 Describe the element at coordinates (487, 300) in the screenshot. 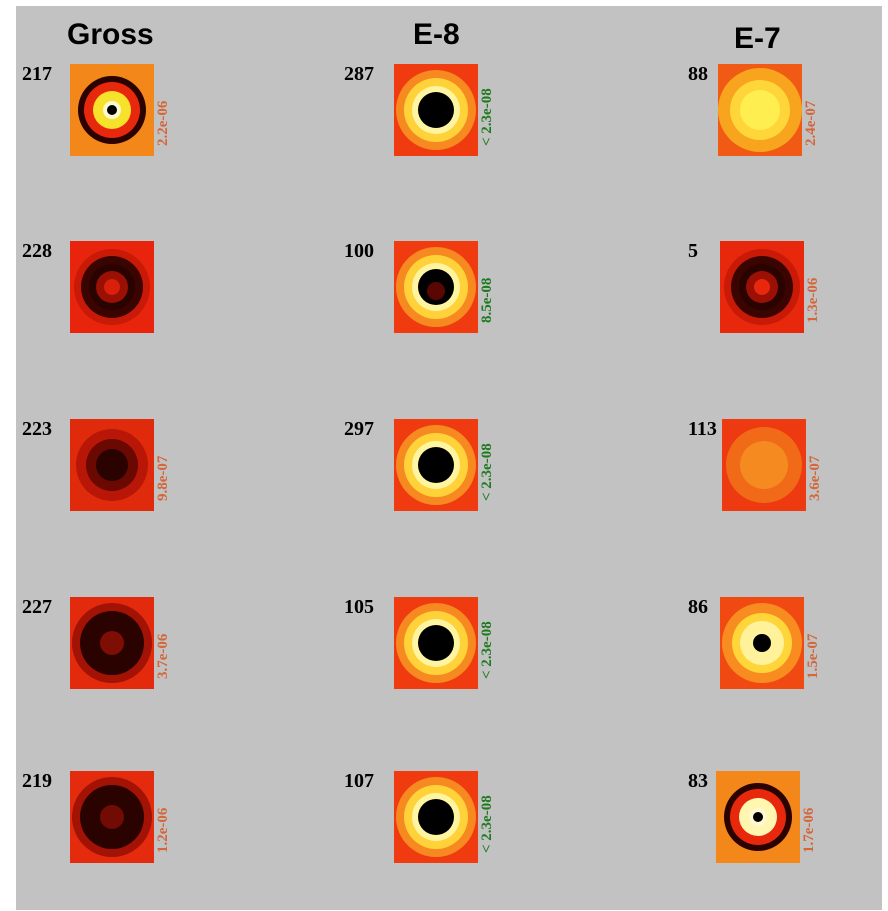

I see `p-value-label: 8.5e-08` at that location.